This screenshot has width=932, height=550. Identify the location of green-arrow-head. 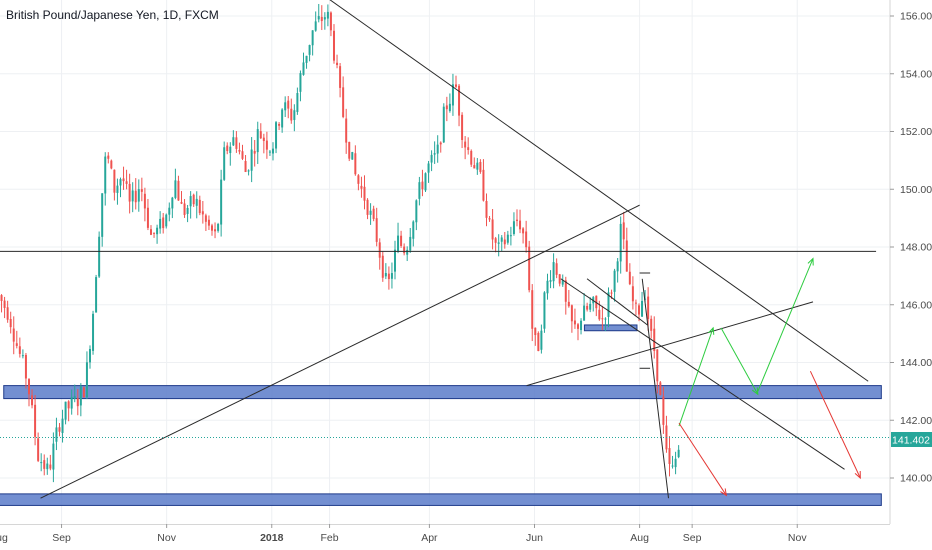
(755, 391).